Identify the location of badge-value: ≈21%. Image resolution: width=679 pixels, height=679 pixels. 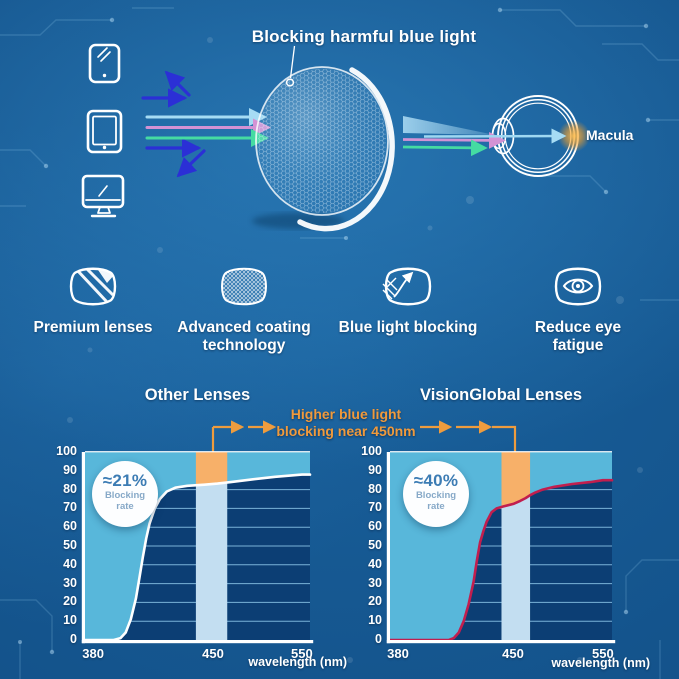
(125, 480).